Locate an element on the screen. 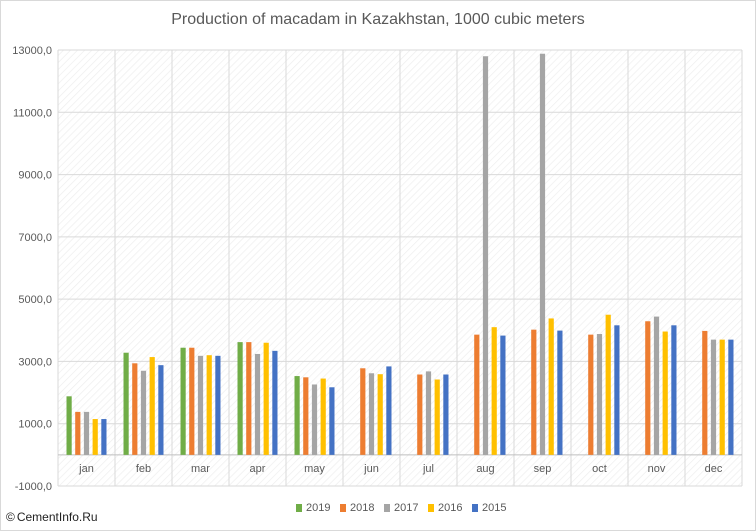 The height and width of the screenshot is (531, 756). bar-2019-apr is located at coordinates (240, 398).